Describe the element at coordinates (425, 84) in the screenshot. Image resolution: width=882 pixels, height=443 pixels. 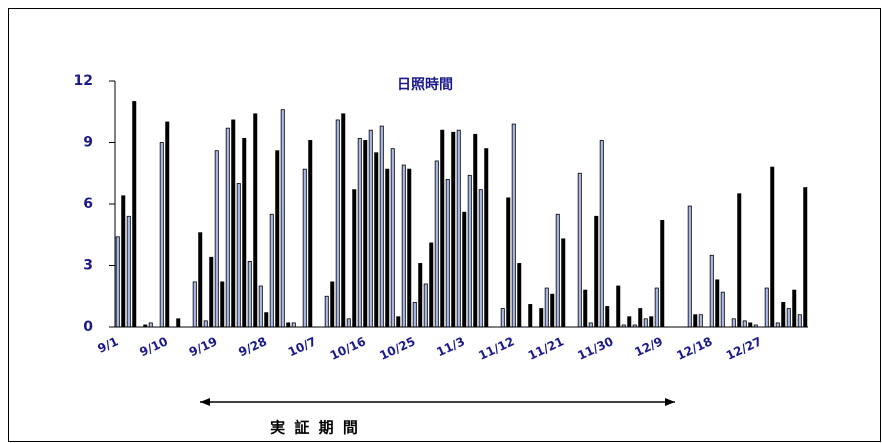
I see `chart-title: 日照時間` at that location.